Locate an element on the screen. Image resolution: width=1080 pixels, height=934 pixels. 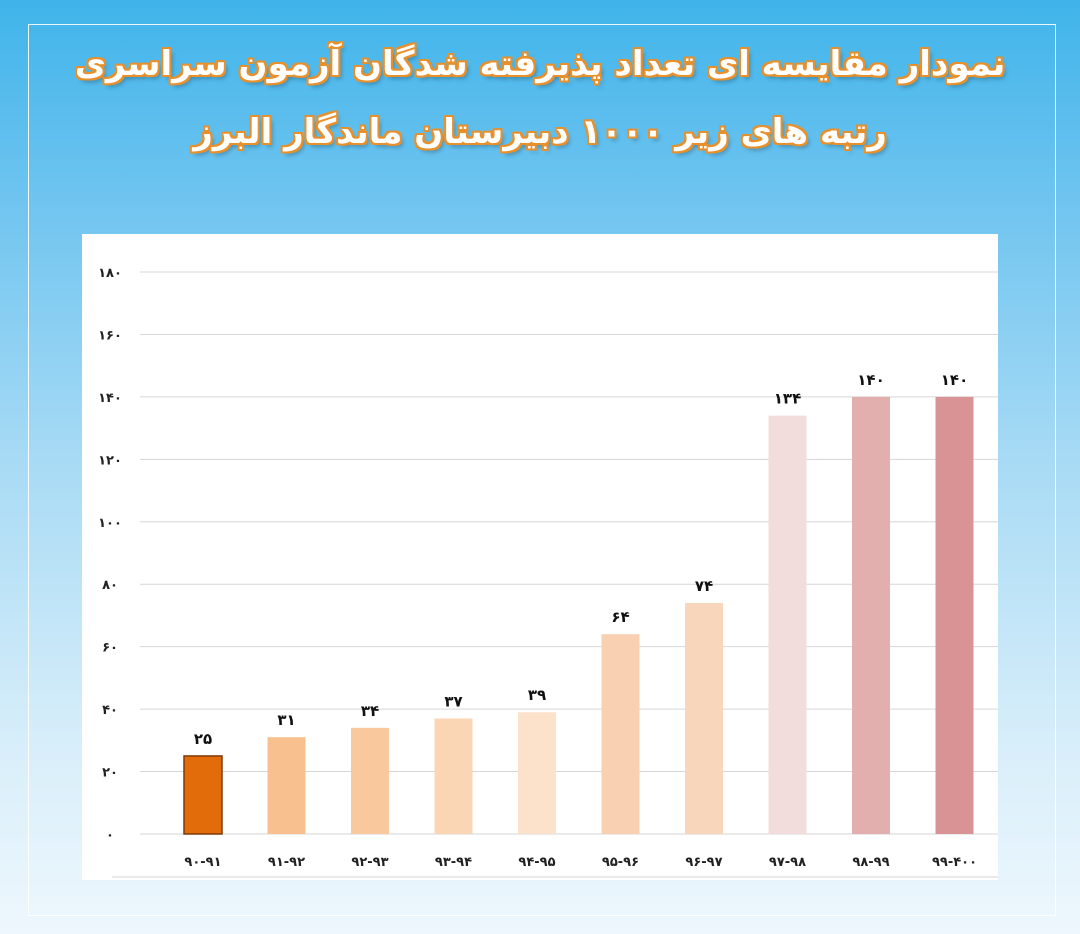
bar-value-label: ۲۵ is located at coordinates (203, 739).